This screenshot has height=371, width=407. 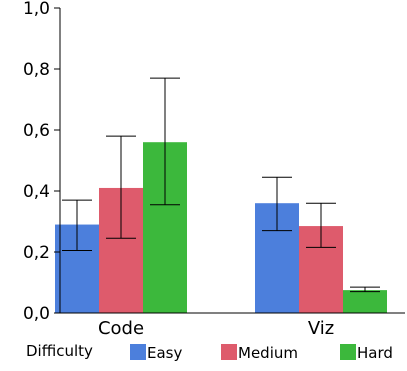 I want to click on error-bar-code-easy, so click(x=77, y=225).